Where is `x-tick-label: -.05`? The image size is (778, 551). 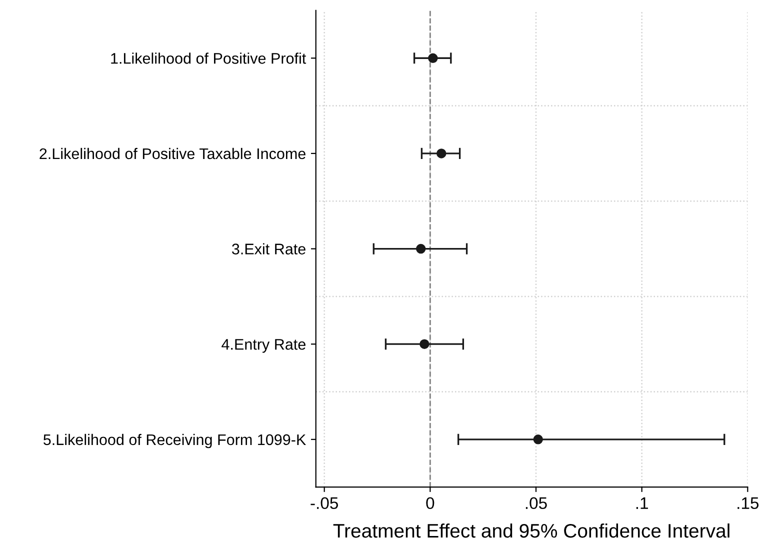
x-tick-label: -.05 is located at coordinates (324, 503).